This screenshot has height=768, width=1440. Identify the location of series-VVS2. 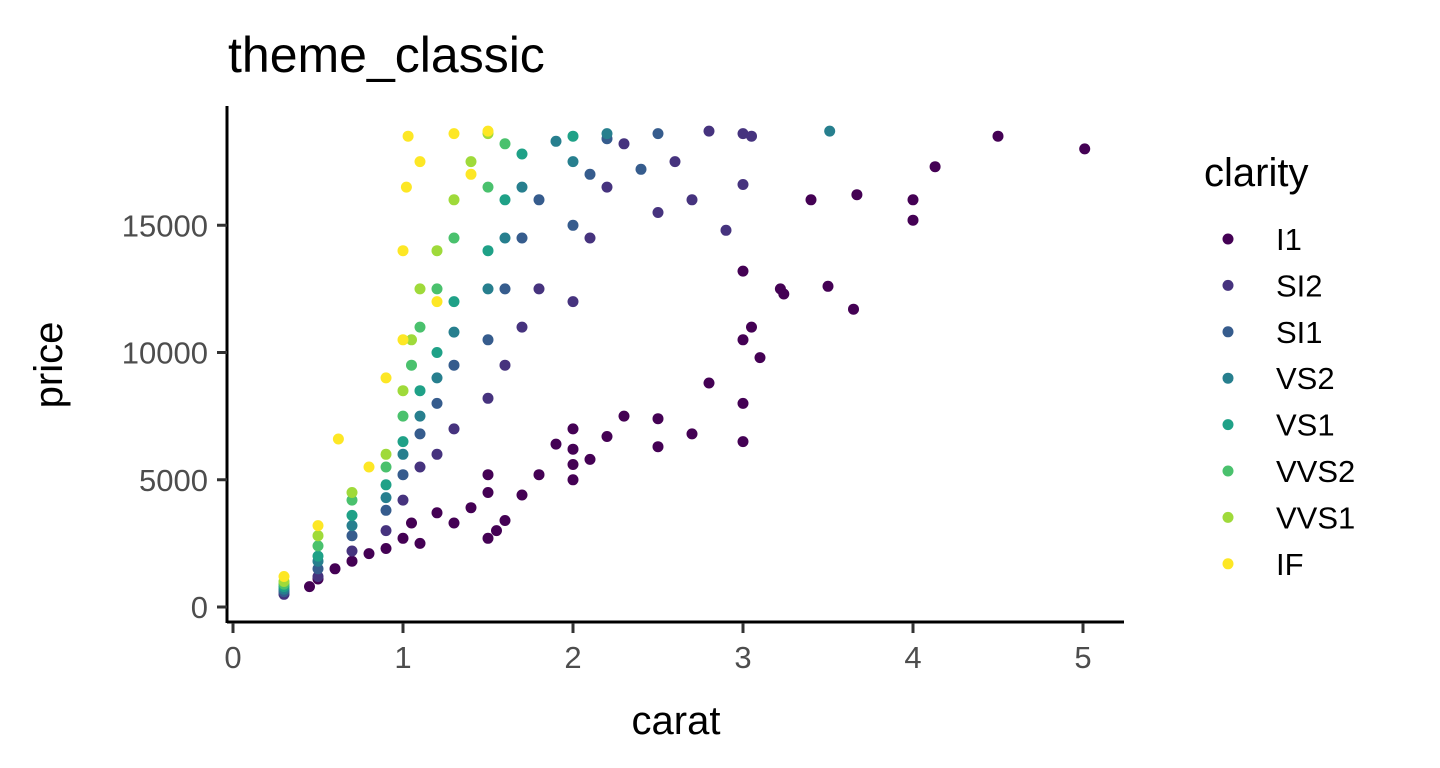
(394, 364).